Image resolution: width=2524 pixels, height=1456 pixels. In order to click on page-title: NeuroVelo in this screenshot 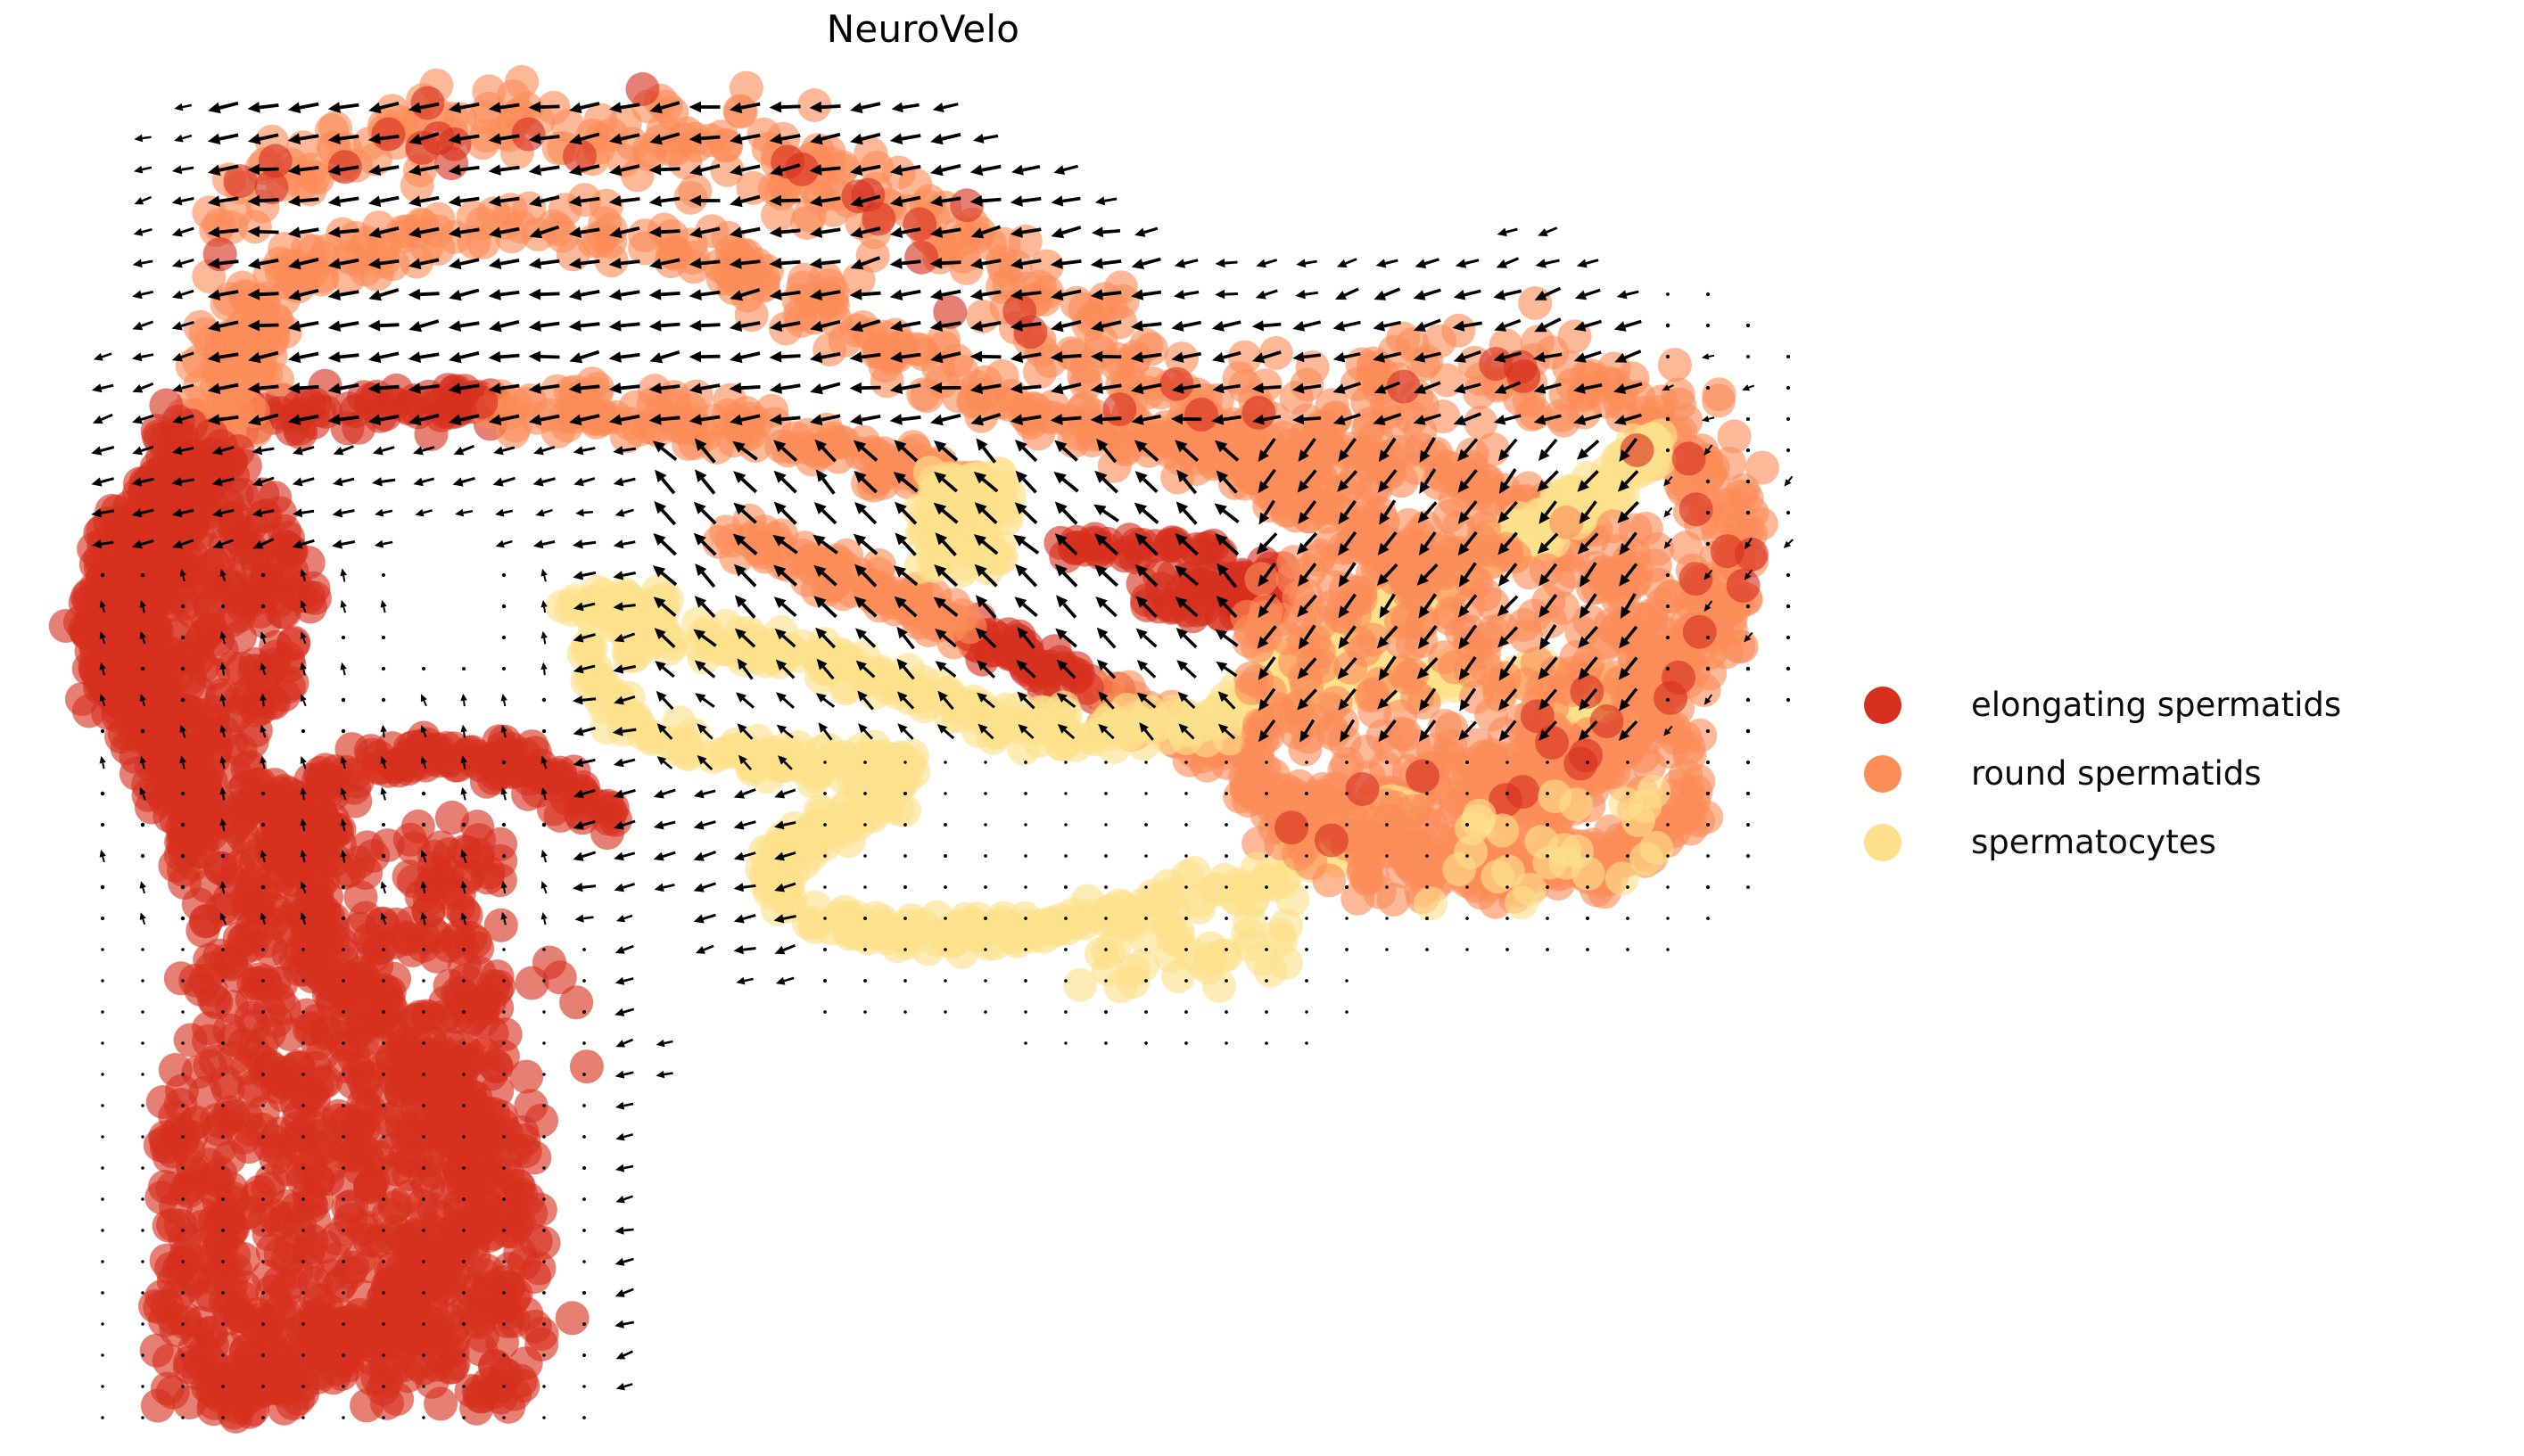, I will do `click(923, 29)`.